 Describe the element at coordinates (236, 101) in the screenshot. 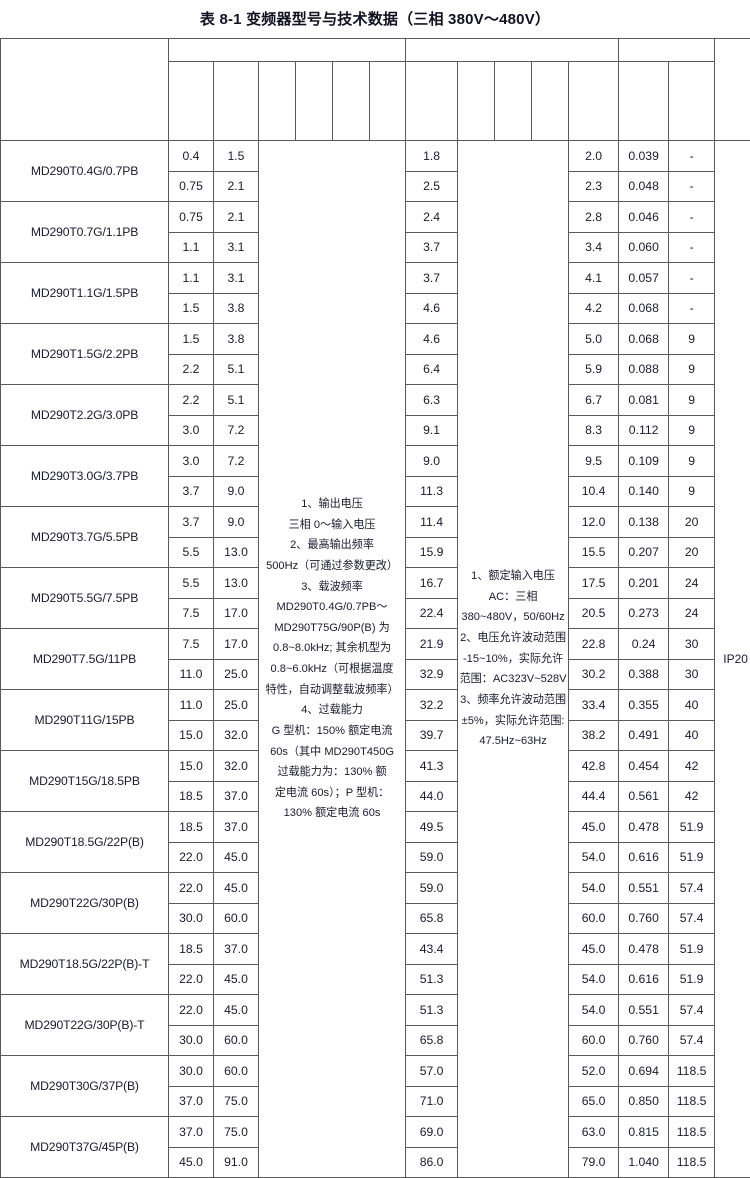

I see `header-rated-output-current: 额定输出电流(A)` at that location.